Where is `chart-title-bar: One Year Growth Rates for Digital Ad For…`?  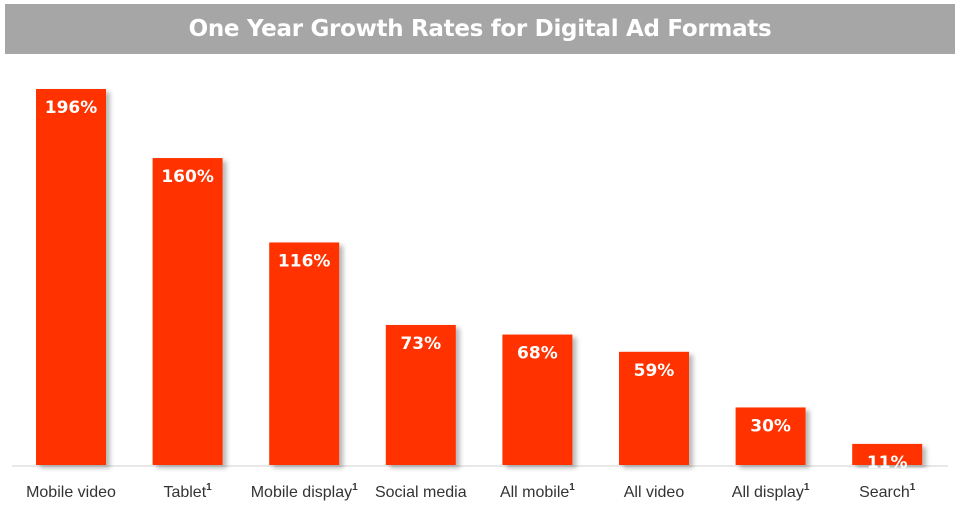
chart-title-bar: One Year Growth Rates for Digital Ad For… is located at coordinates (480, 29).